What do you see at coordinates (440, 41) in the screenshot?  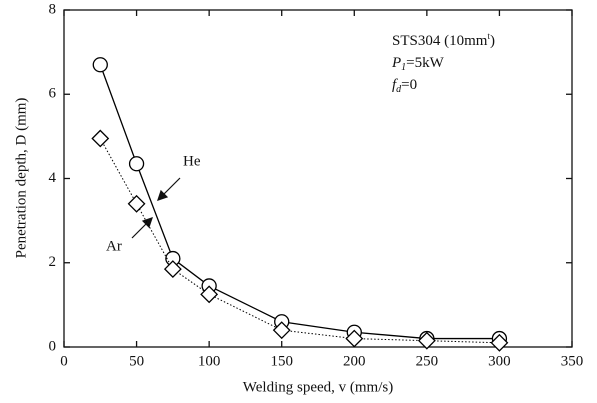 I see `annotation-text: STS304 (10mm` at bounding box center [440, 41].